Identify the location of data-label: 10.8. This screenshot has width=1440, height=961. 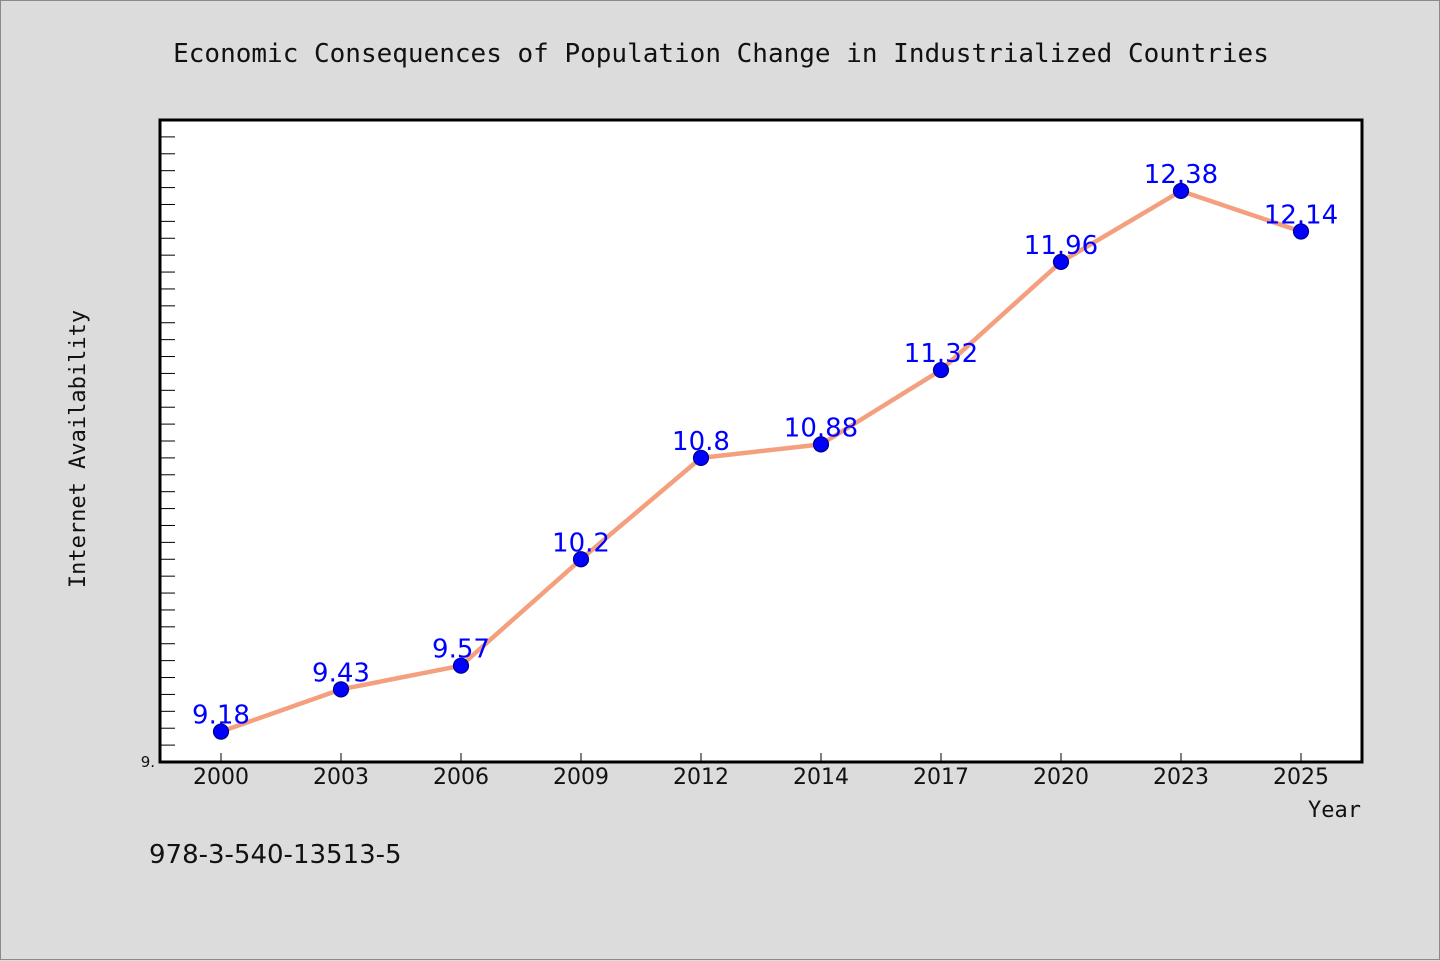
(701, 442).